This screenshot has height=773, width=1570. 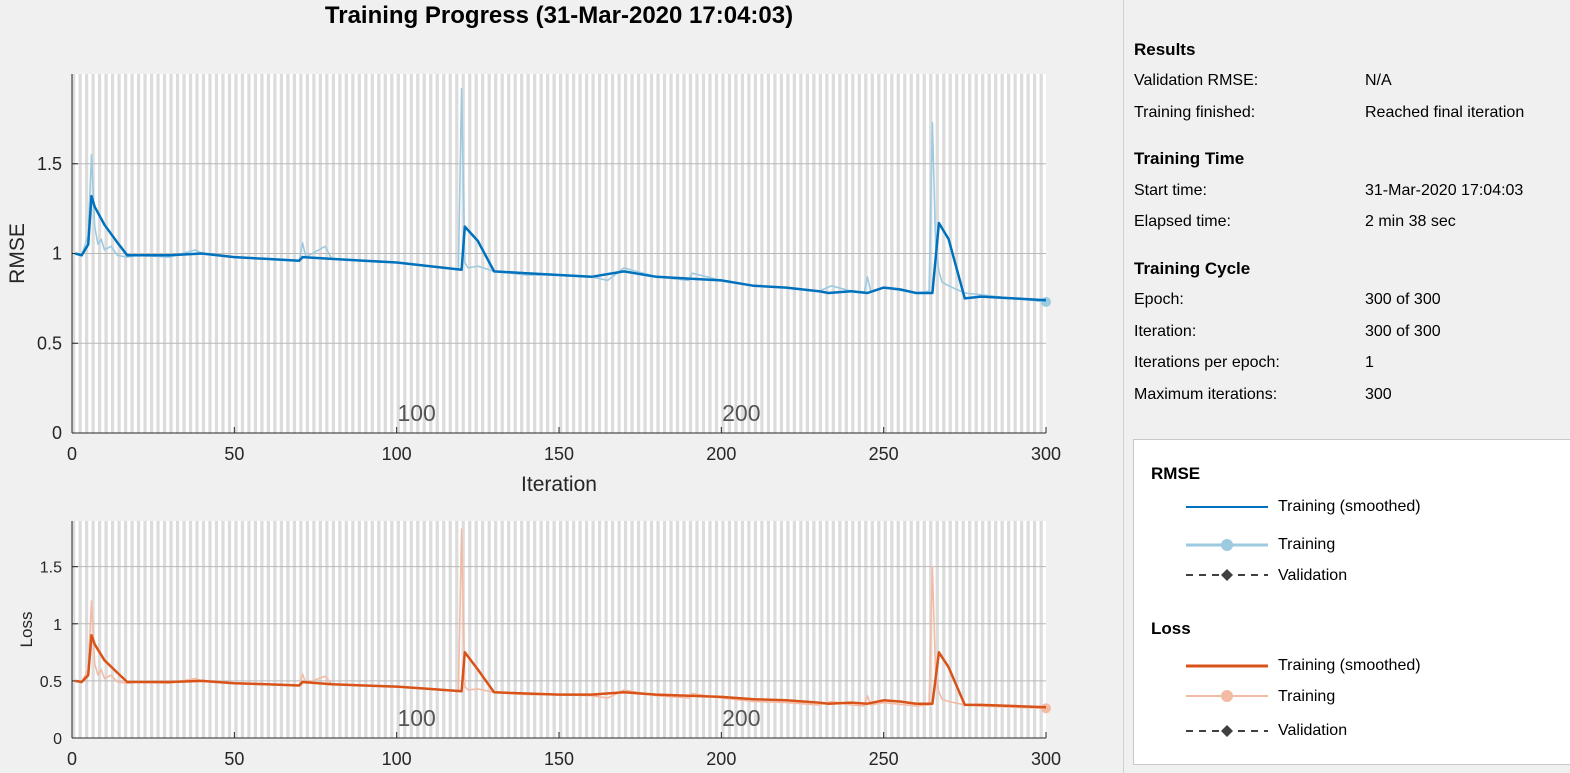 What do you see at coordinates (1046, 708) in the screenshot?
I see `loss-training-last-marker` at bounding box center [1046, 708].